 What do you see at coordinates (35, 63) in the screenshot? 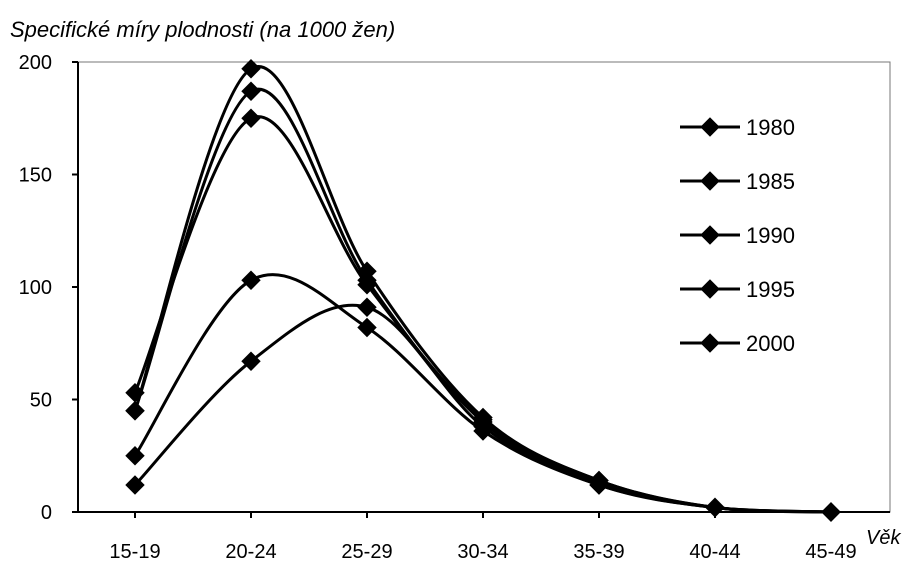
I see `y-tick-label: 200` at bounding box center [35, 63].